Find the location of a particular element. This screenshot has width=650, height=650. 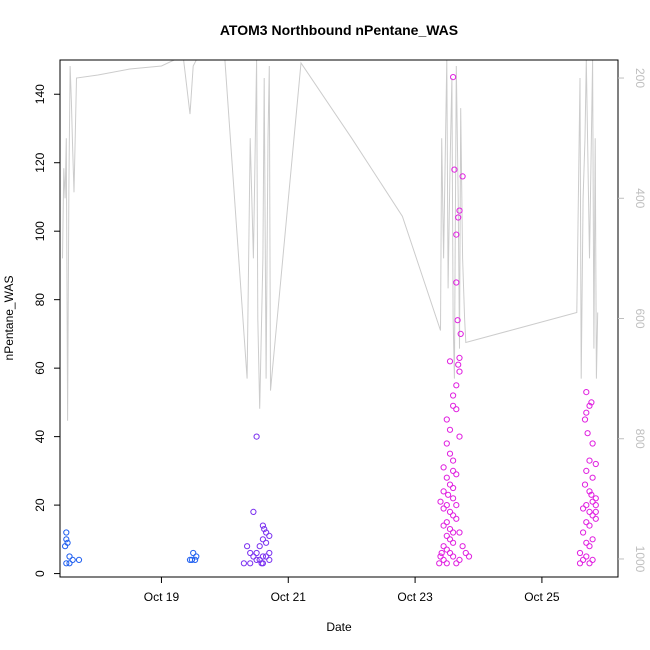

y-axis: 0 20 40 60 80 100 120 140 is located at coordinates (46, 330).